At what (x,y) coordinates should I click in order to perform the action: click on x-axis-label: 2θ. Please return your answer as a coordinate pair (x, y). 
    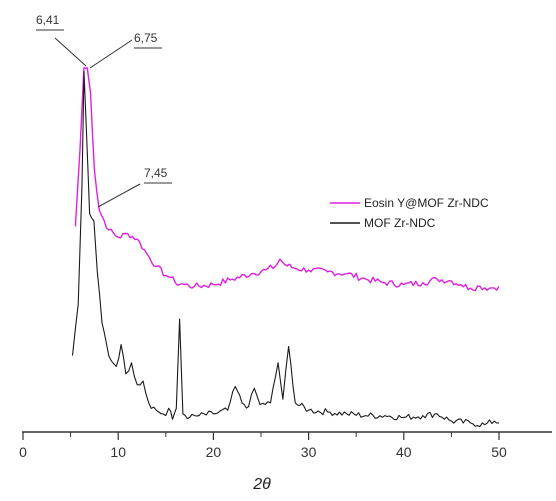
    Looking at the image, I should click on (261, 484).